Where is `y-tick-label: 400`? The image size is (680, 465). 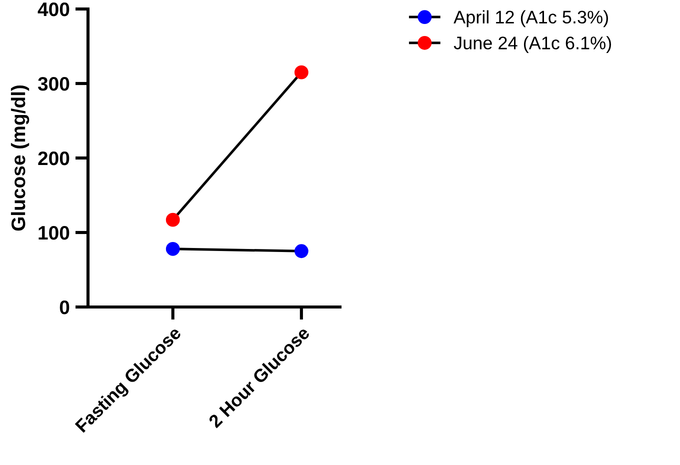
y-tick-label: 400 is located at coordinates (54, 9).